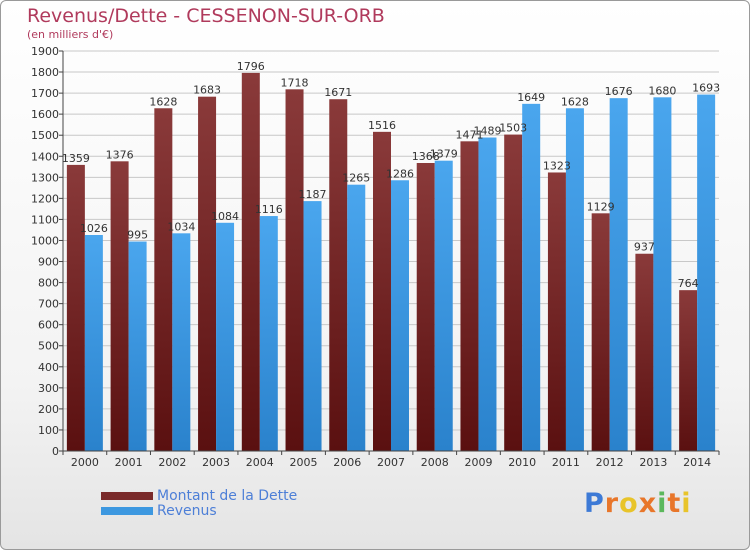 This screenshot has height=550, width=750. I want to click on y-tick-label: 1000, so click(45, 240).